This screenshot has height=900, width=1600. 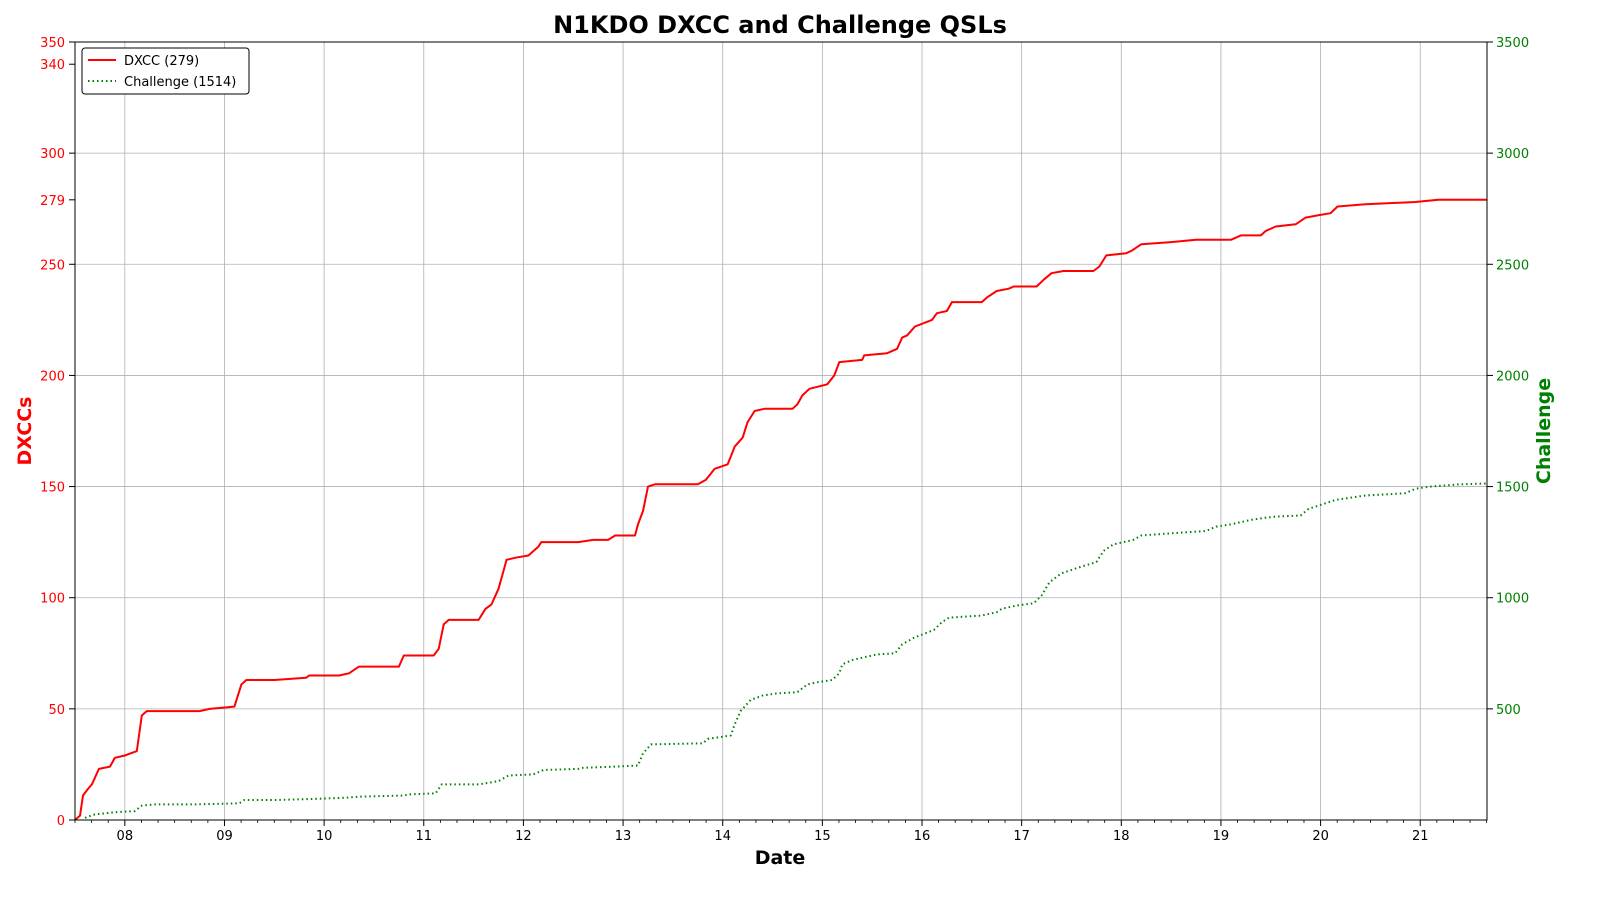 I want to click on y-left-tick-label: 350, so click(x=52, y=43).